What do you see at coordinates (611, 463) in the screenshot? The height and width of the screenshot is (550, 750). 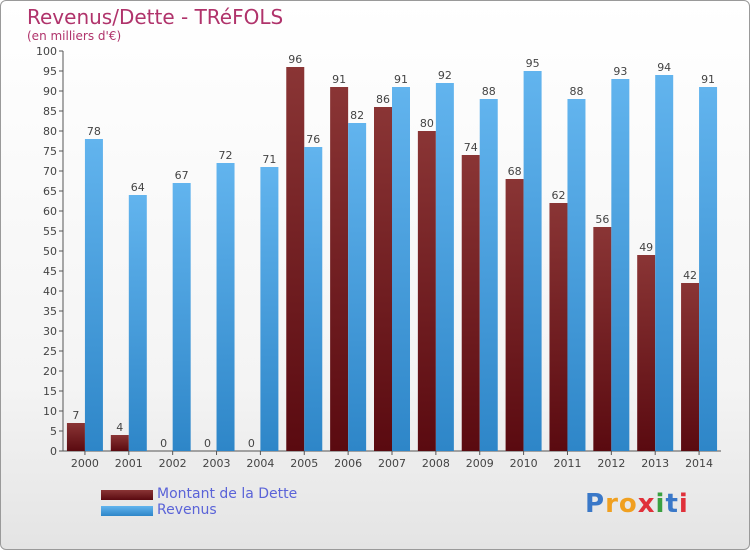 I see `x-tick-label: 2012` at bounding box center [611, 463].